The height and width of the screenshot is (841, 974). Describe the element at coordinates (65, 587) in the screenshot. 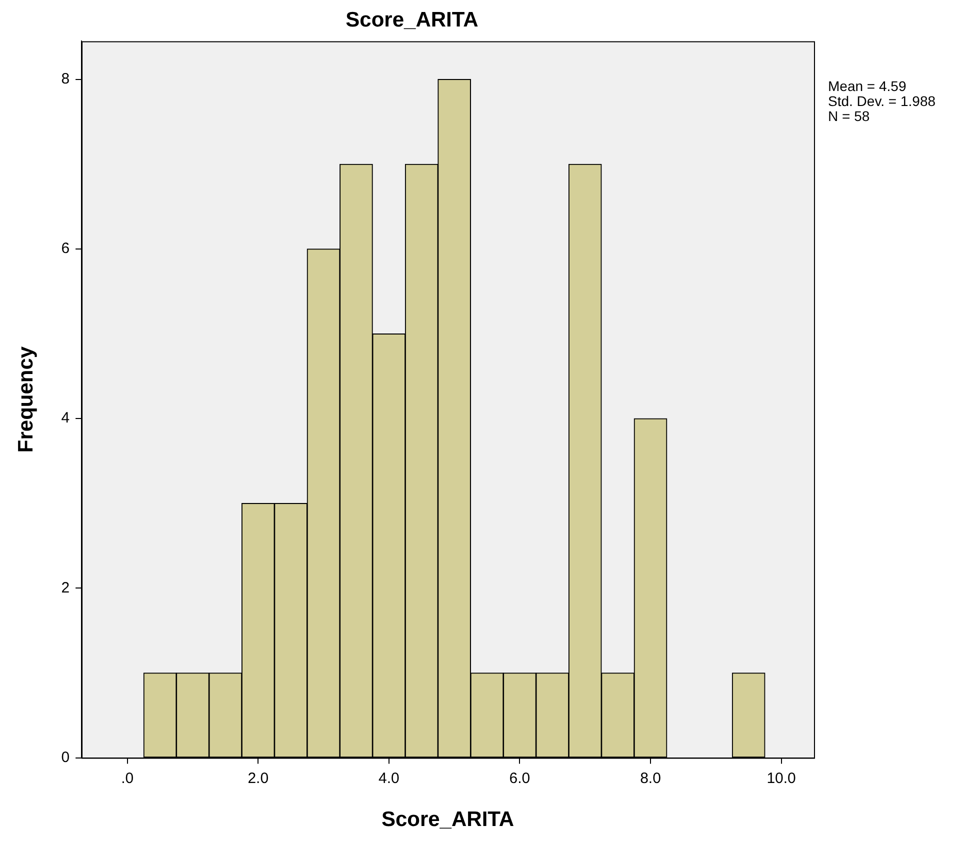

I see `y-tick-label: 2` at that location.